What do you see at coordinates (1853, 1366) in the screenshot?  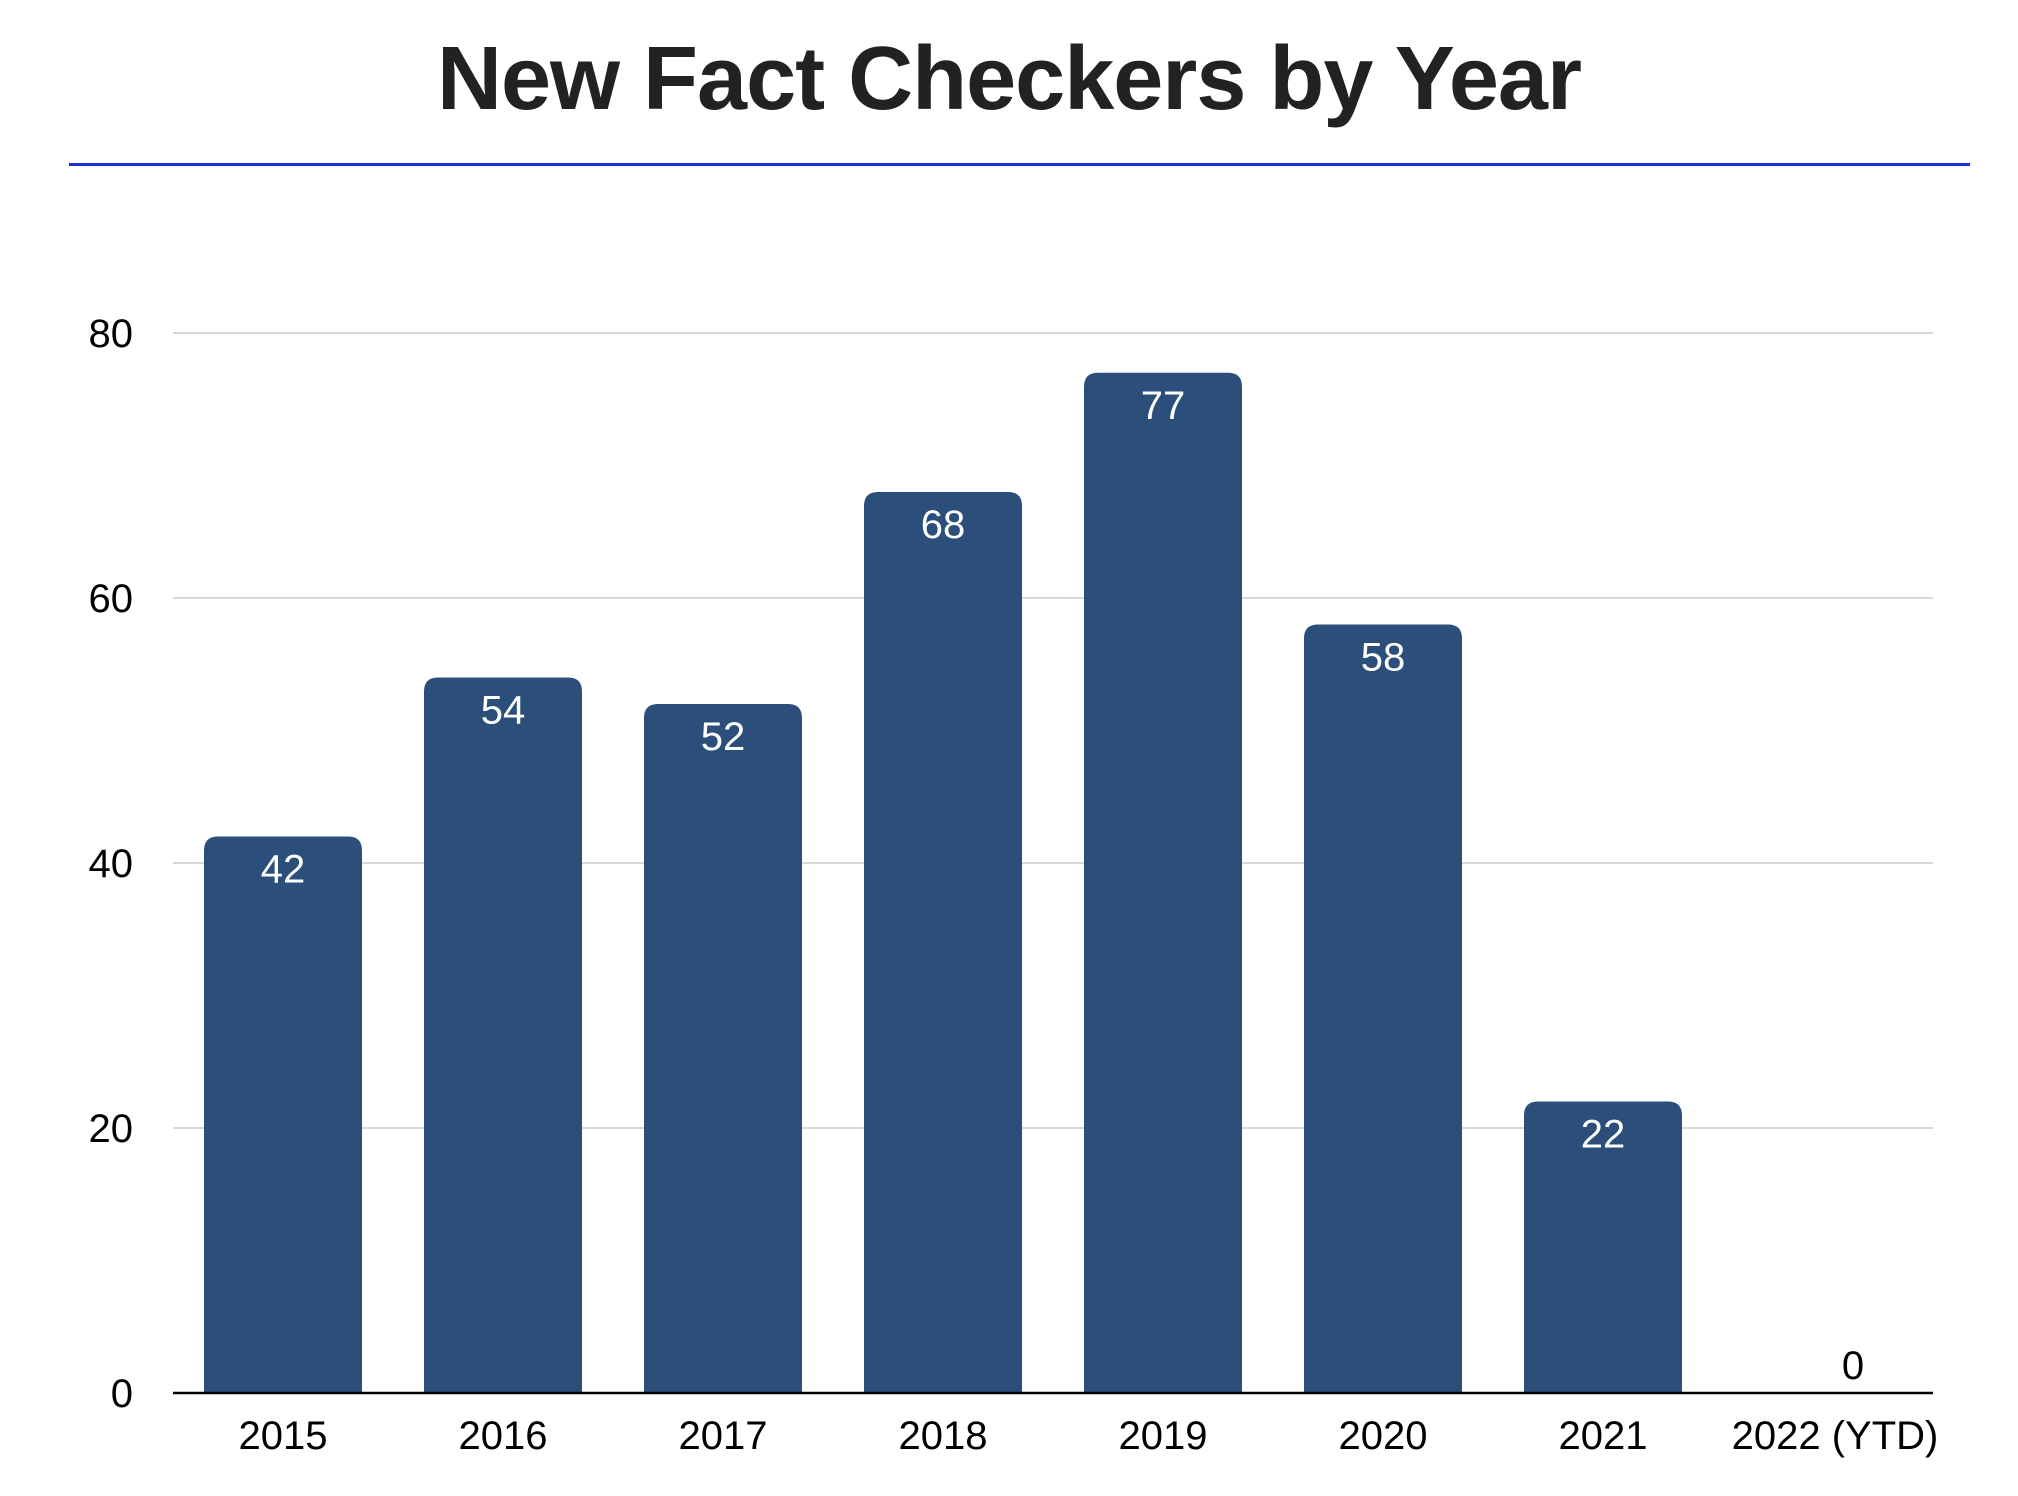 I see `data-label: 0` at bounding box center [1853, 1366].